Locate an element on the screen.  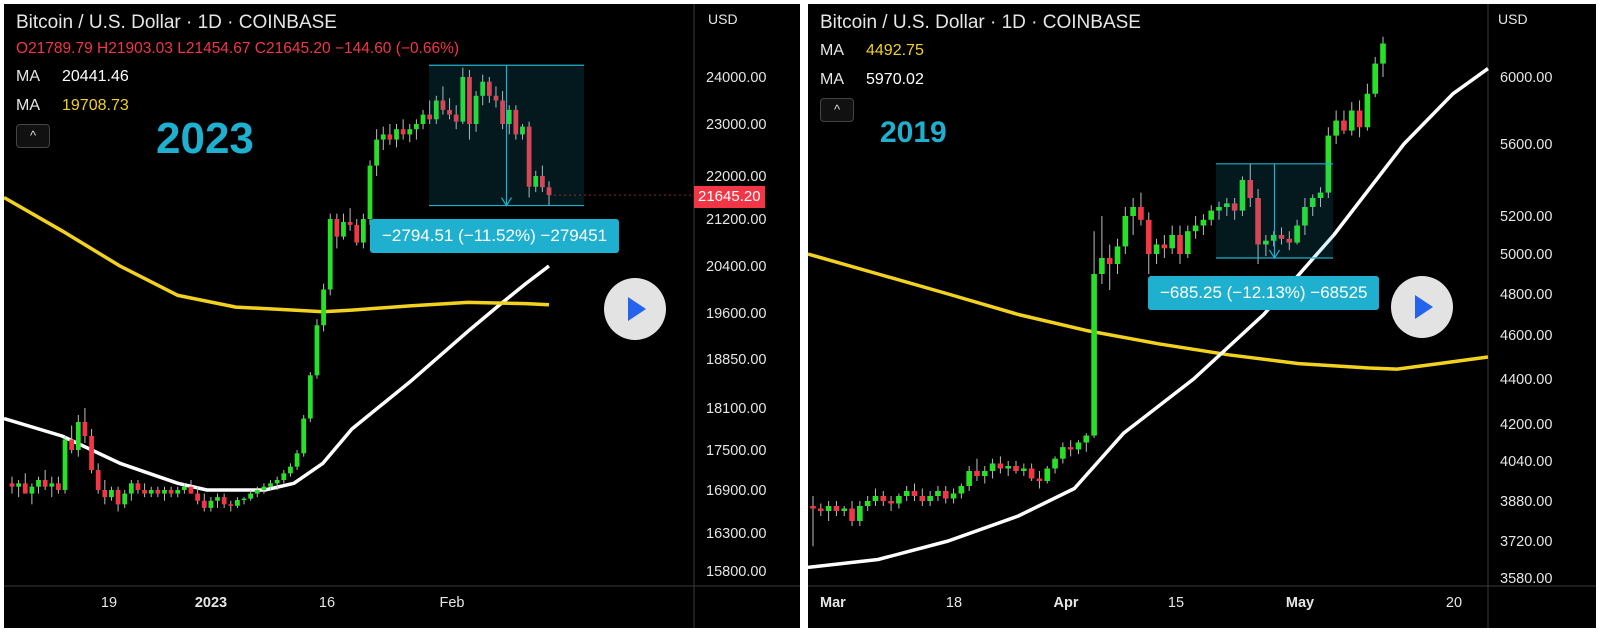
ma-legend-1: MA 20441.46 is located at coordinates (72, 77).